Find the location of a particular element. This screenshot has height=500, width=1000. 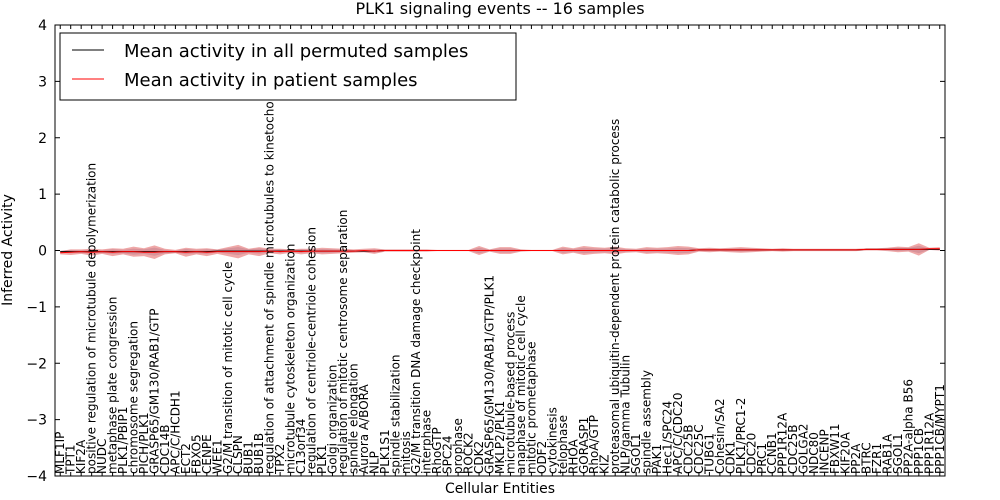

x-axis-label: Cellular Entities is located at coordinates (500, 489).